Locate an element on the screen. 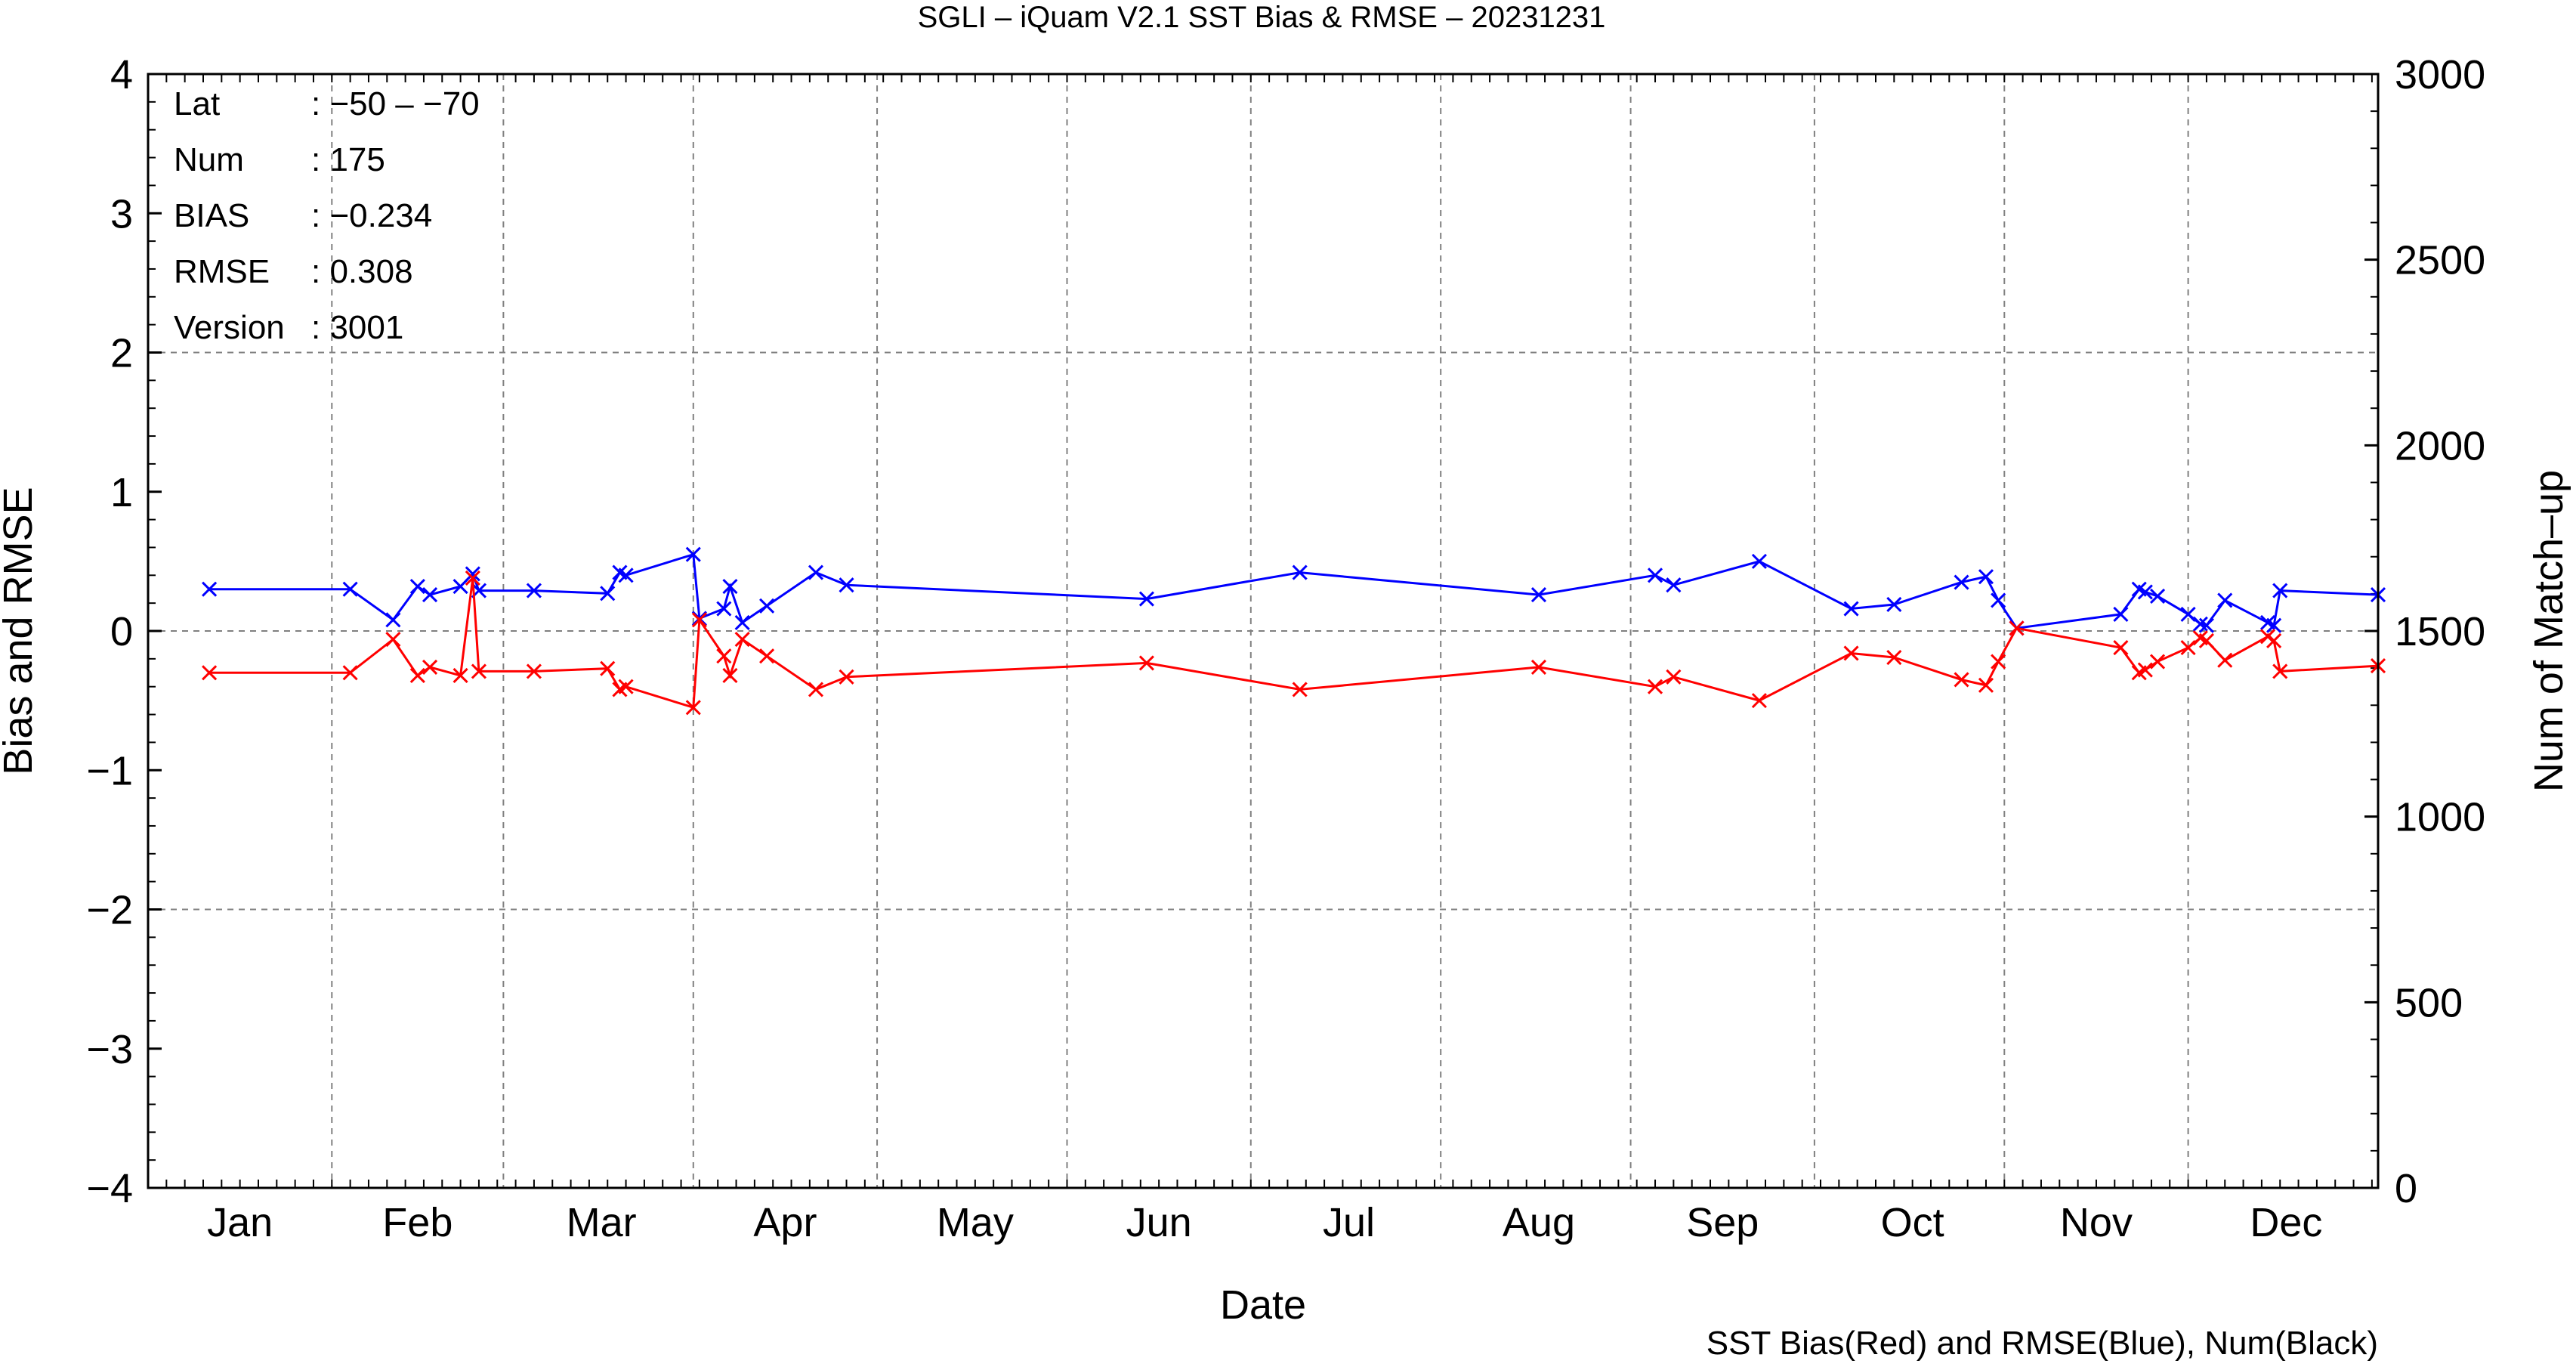  series-line-bias is located at coordinates (1294, 643).